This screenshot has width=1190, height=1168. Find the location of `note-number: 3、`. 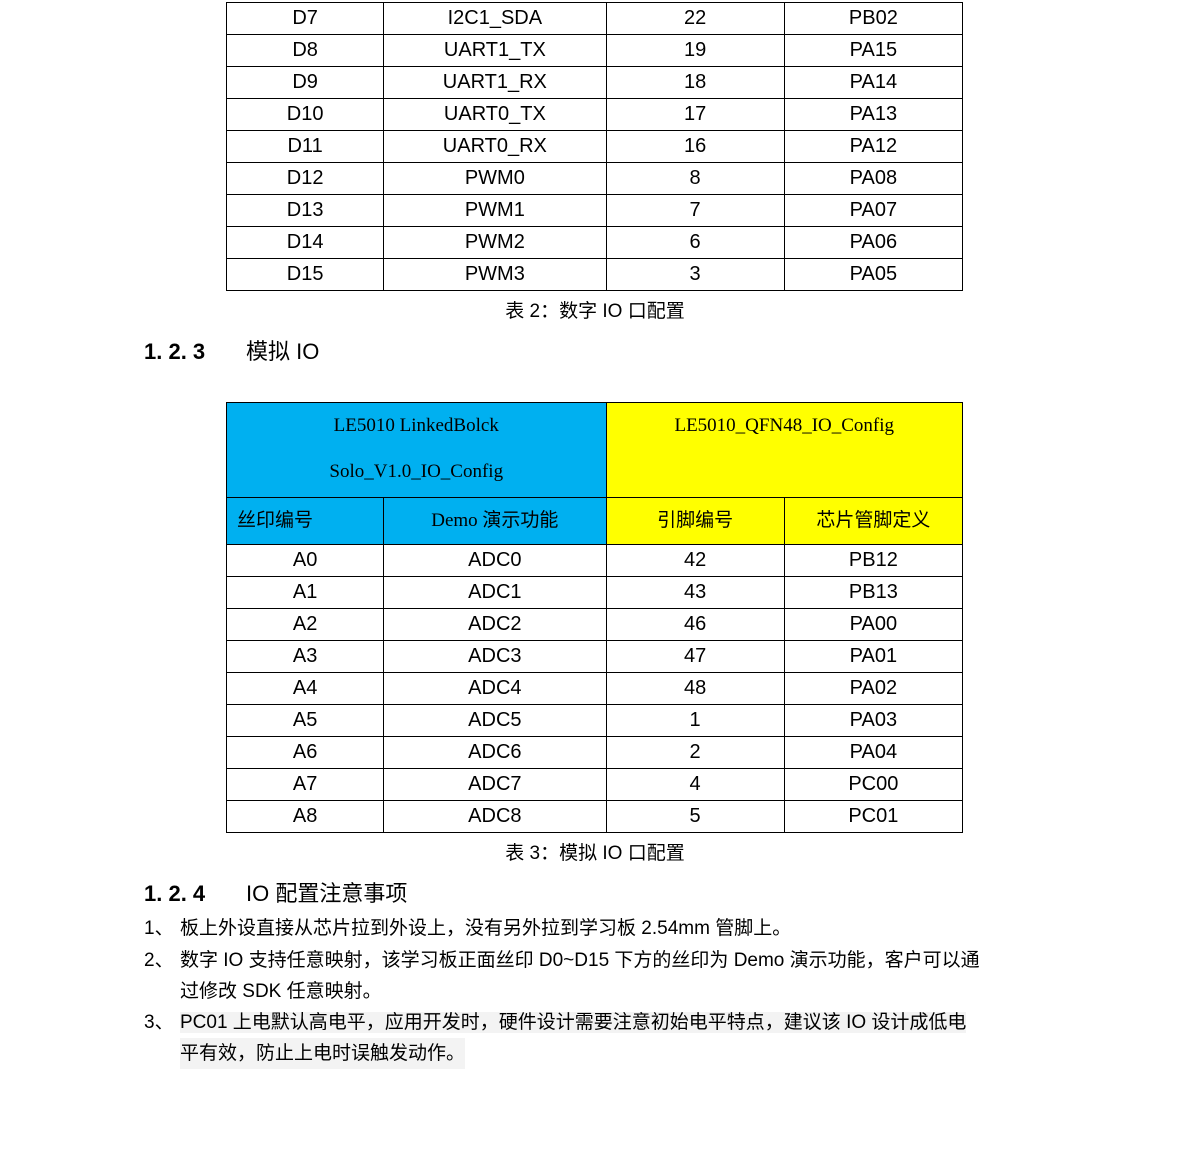

note-number: 3、 is located at coordinates (159, 1022).